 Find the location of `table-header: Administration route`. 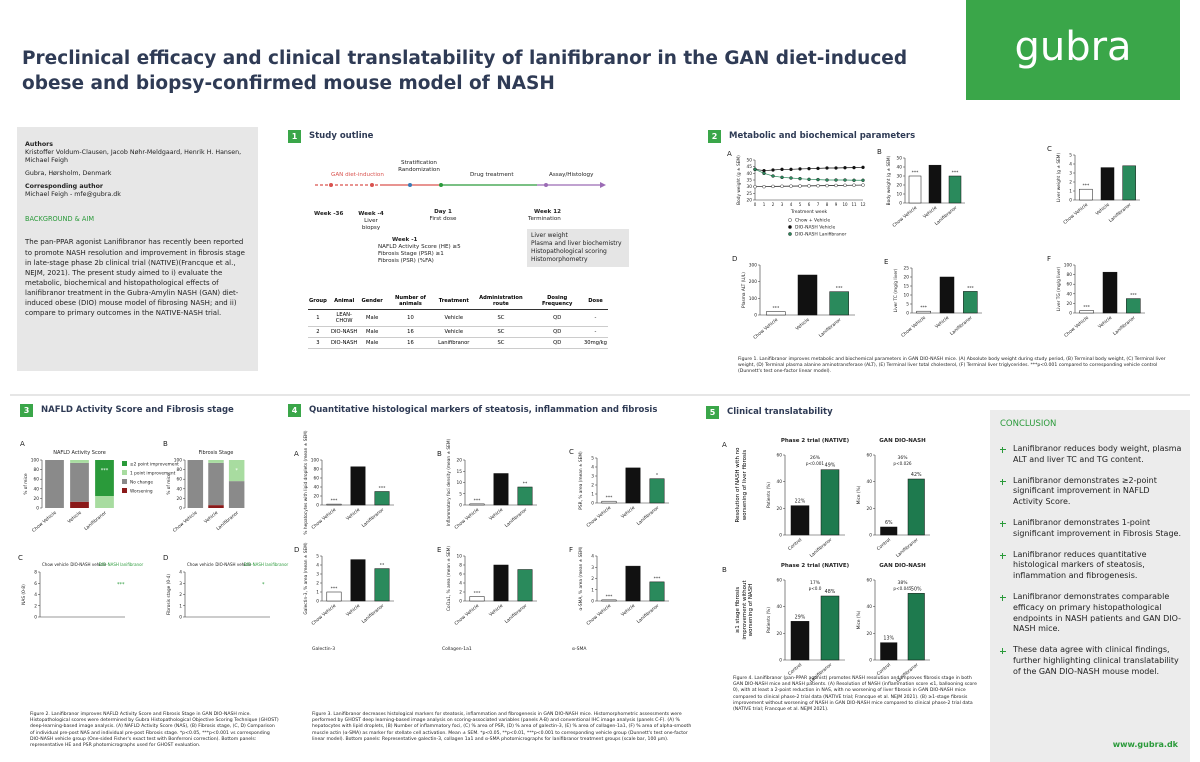

table-header: Administration route is located at coordinates (501, 301).